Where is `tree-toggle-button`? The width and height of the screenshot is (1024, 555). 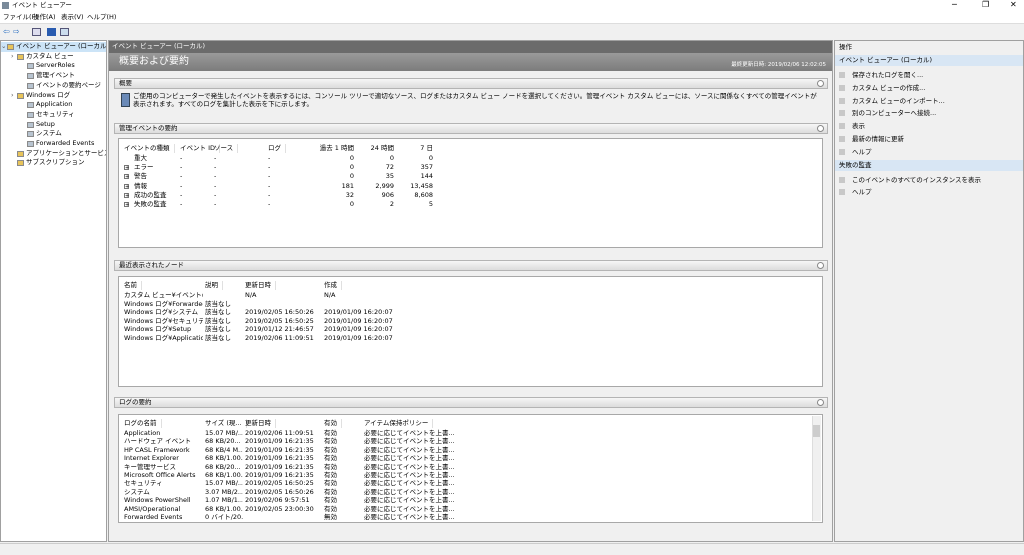 tree-toggle-button is located at coordinates (36, 32).